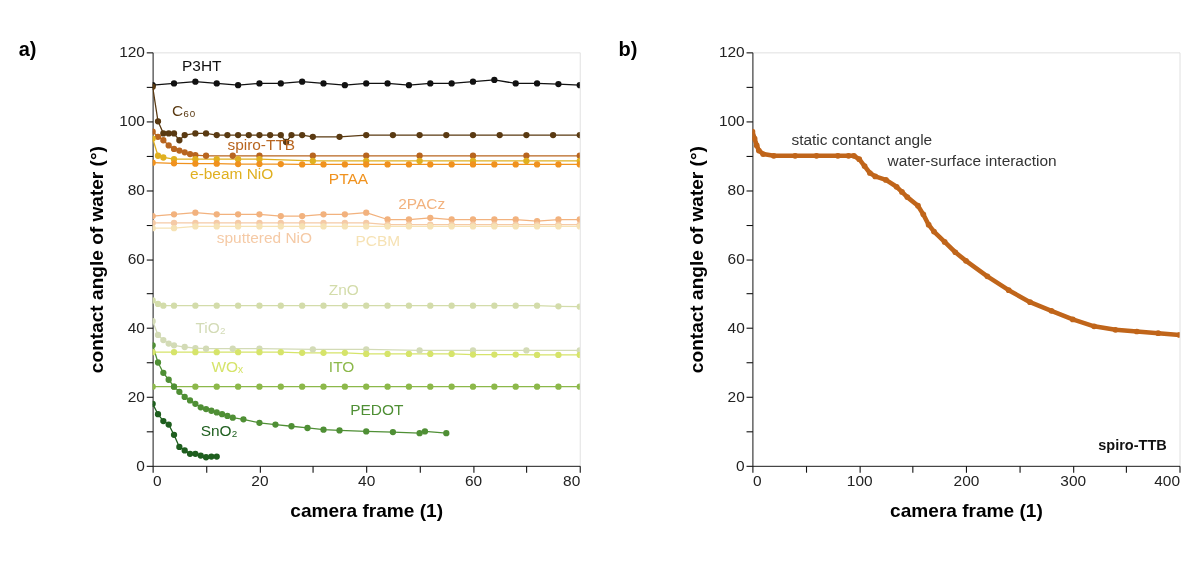 Image resolution: width=1195 pixels, height=570 pixels. I want to click on chart-title: b), so click(628, 49).